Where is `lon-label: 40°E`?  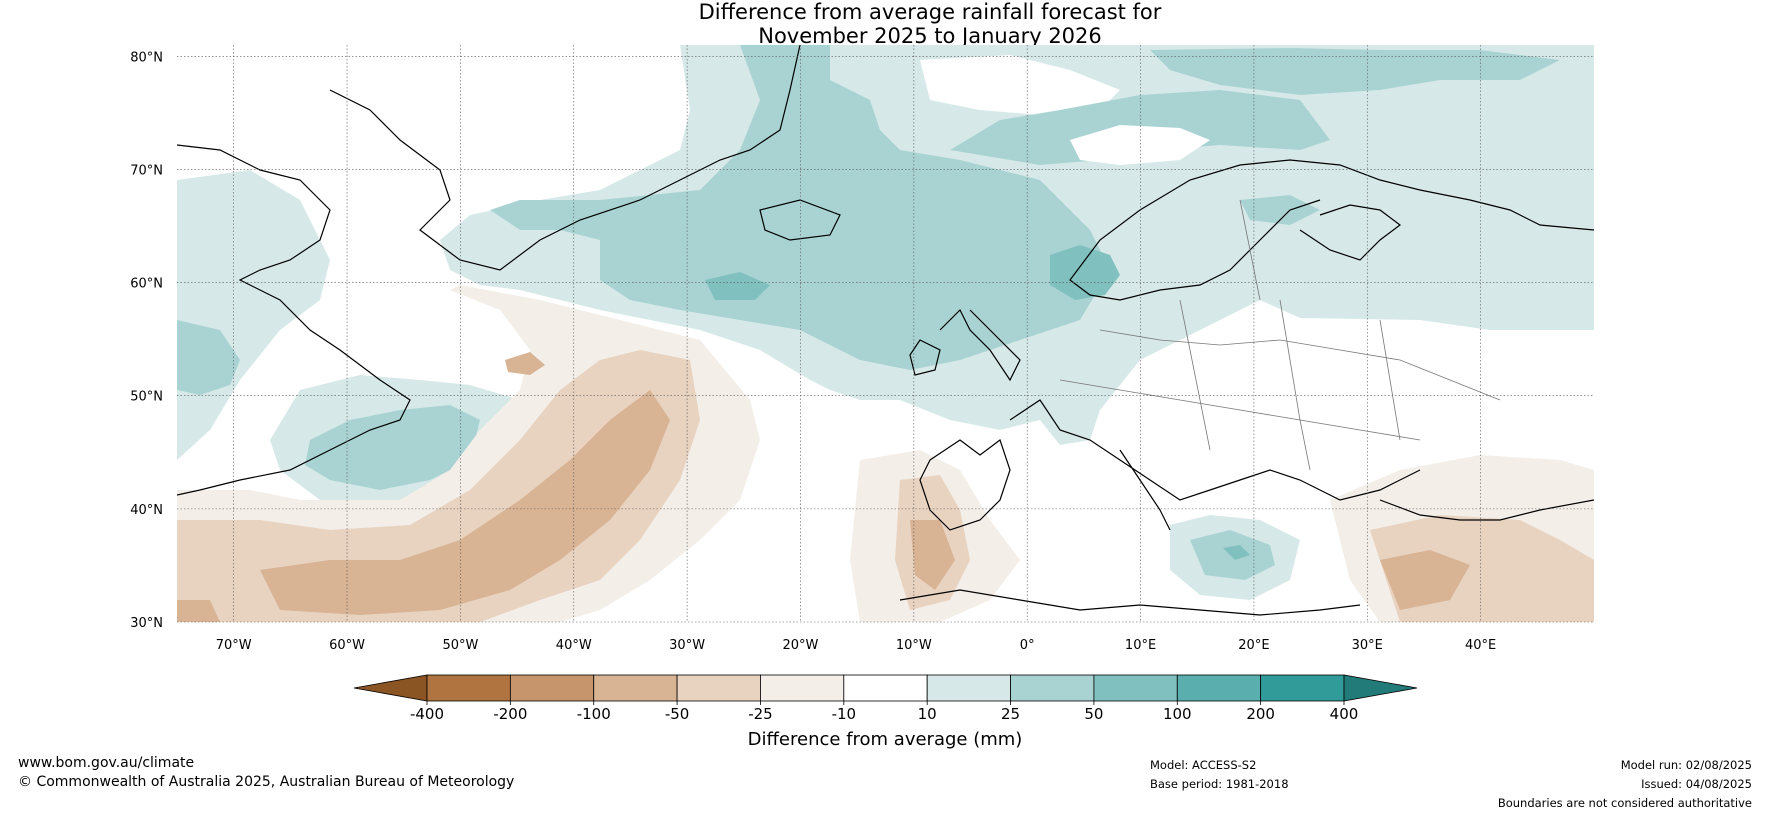
lon-label: 40°E is located at coordinates (1480, 645).